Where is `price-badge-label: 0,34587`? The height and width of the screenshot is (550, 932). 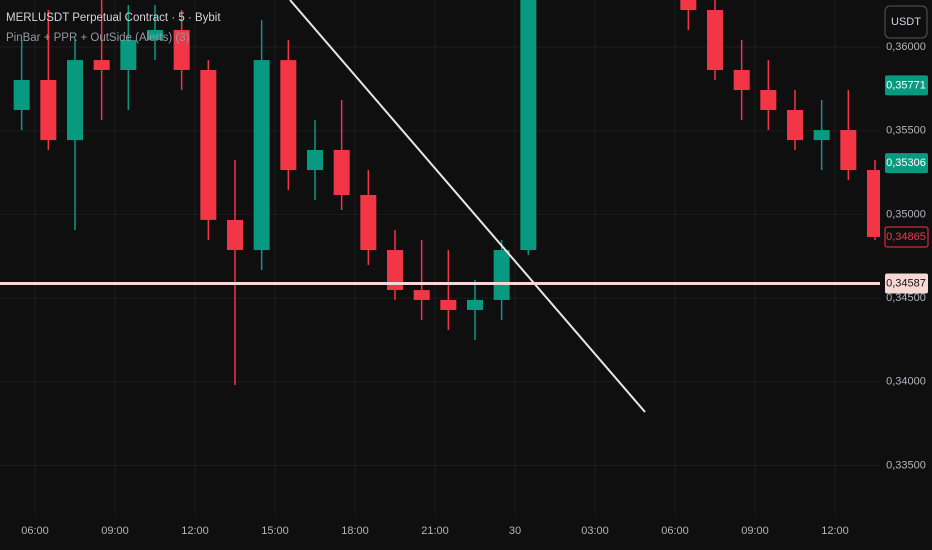
price-badge-label: 0,34587 is located at coordinates (906, 283).